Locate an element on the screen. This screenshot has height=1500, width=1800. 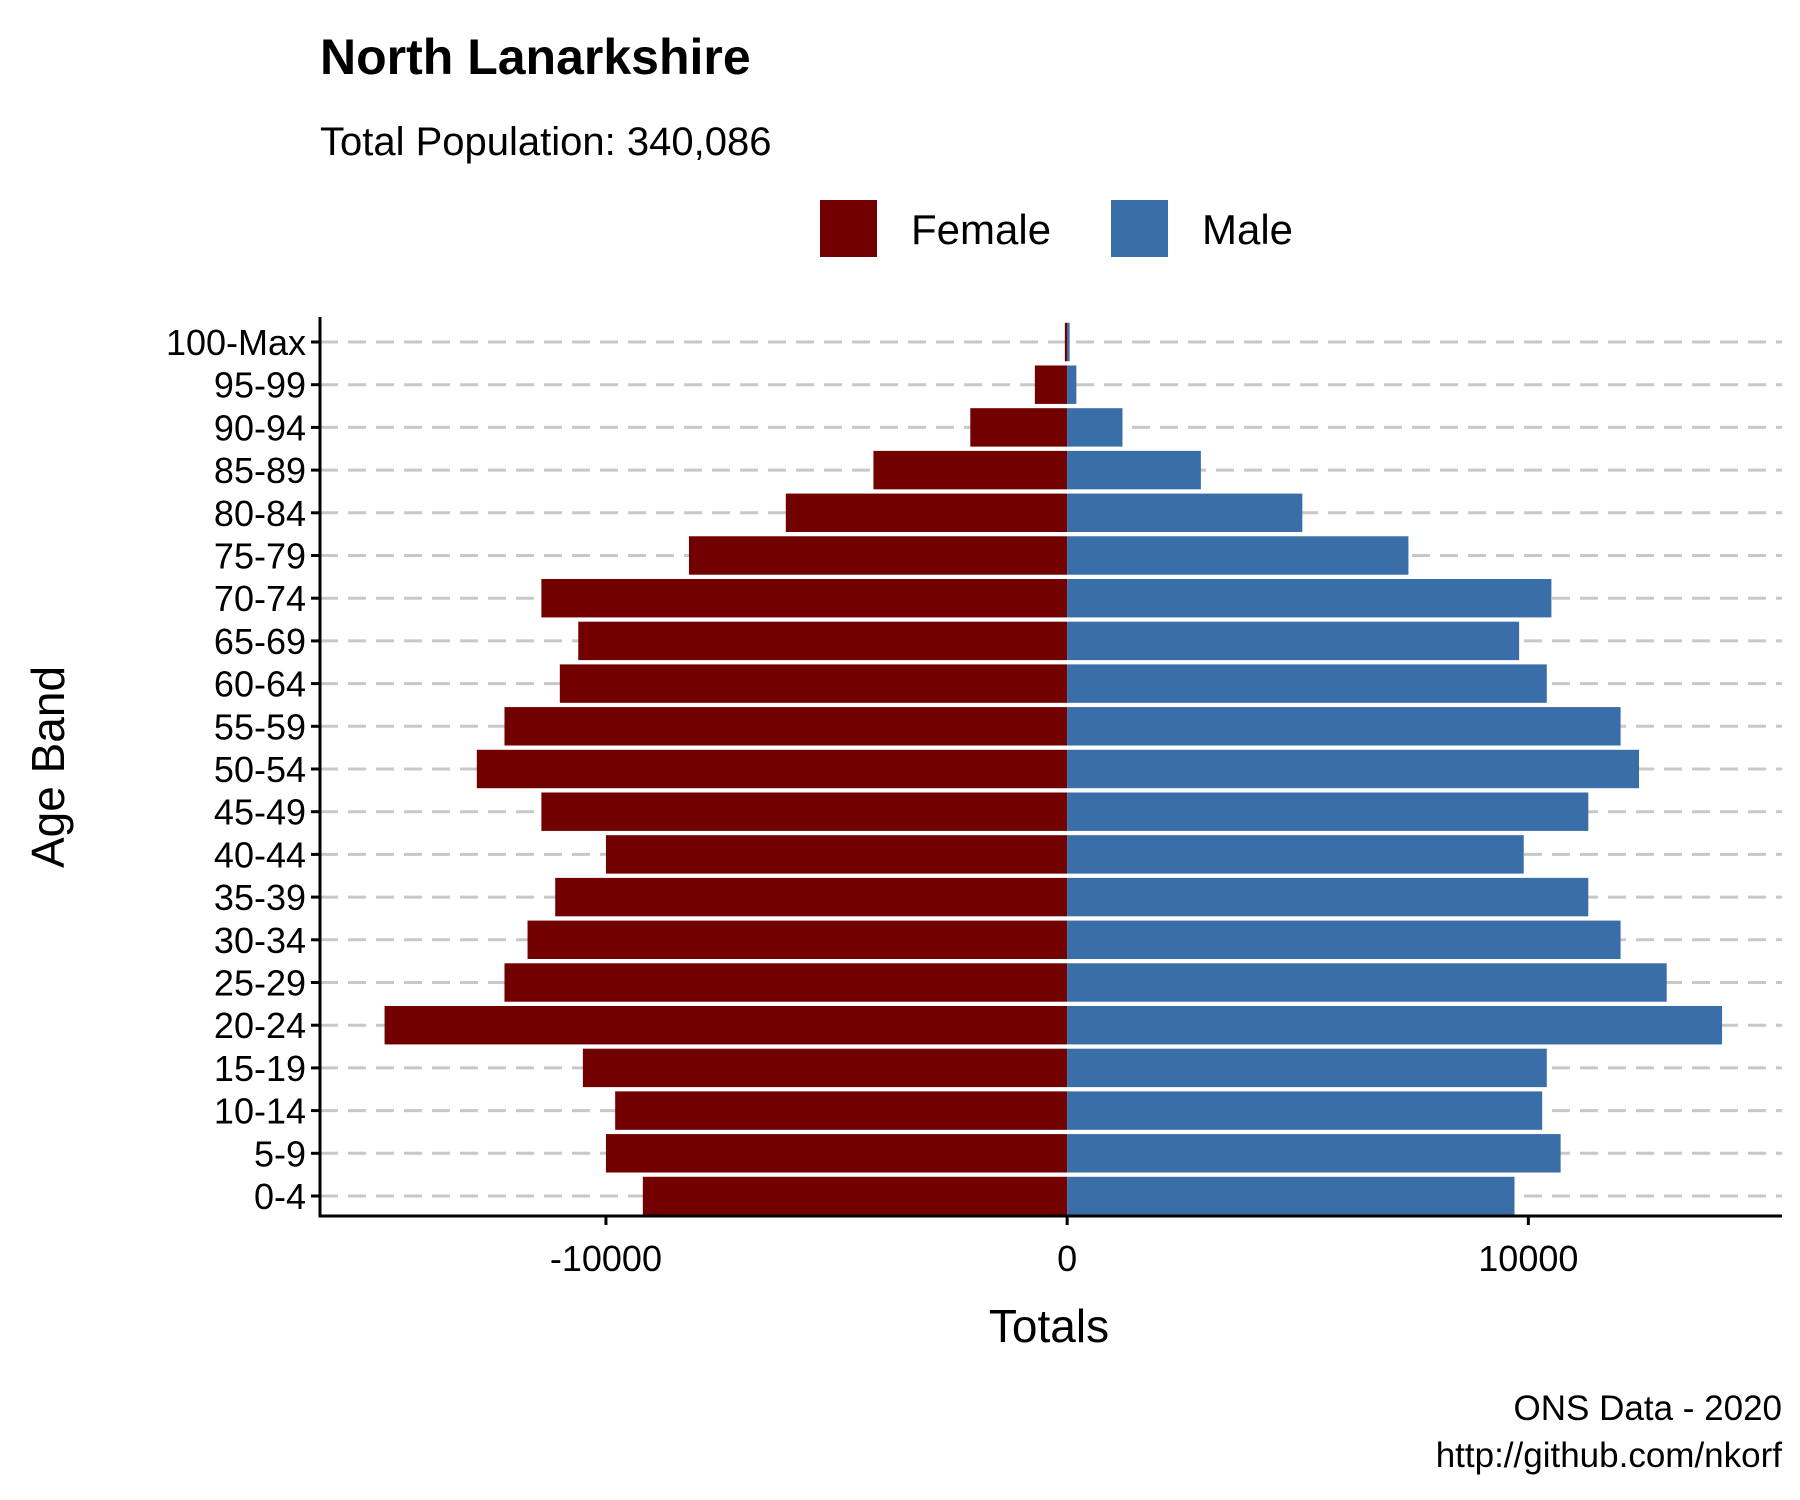
caption-source: ONS Data - 2020 is located at coordinates (1648, 1408).